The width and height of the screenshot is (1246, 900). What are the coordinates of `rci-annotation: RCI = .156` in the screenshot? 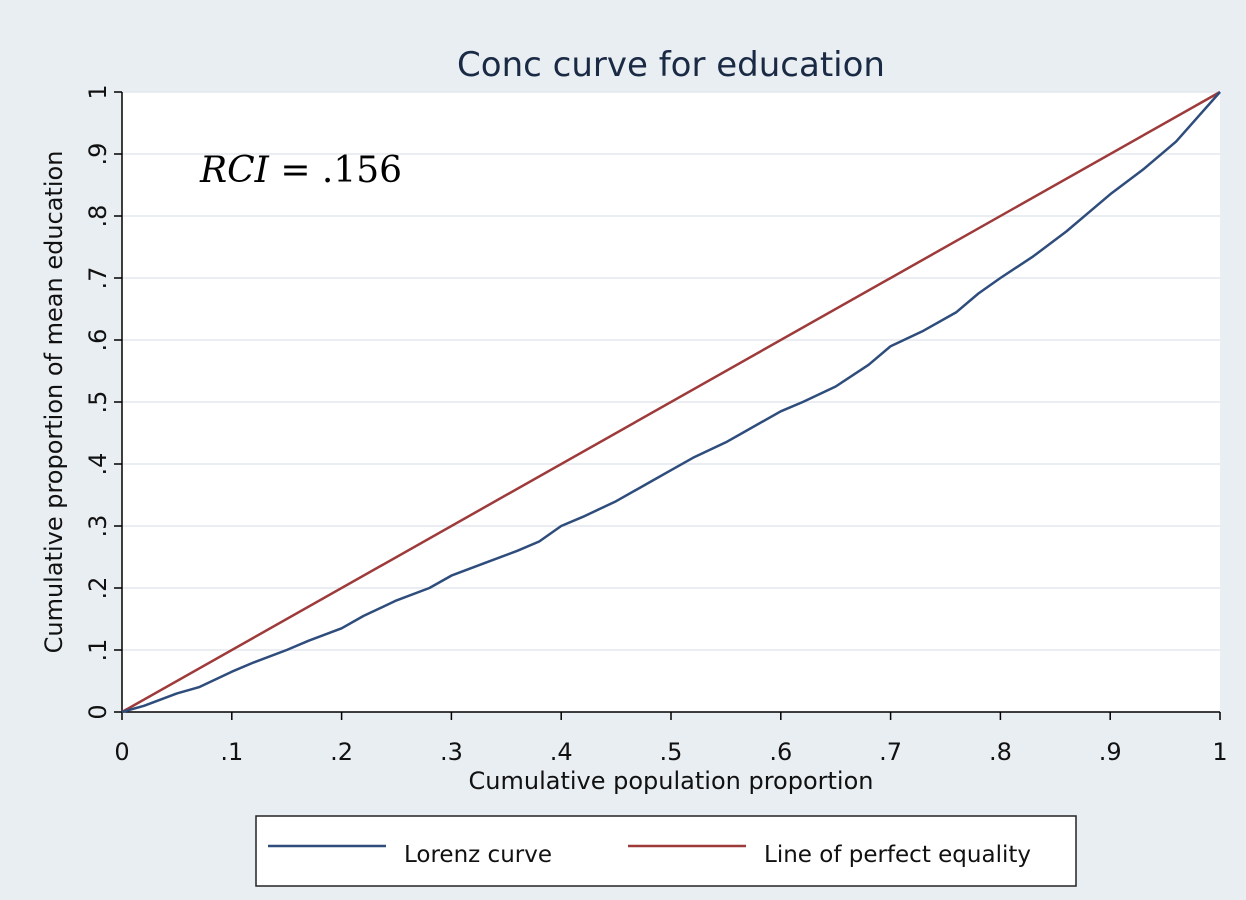 It's located at (300, 170).